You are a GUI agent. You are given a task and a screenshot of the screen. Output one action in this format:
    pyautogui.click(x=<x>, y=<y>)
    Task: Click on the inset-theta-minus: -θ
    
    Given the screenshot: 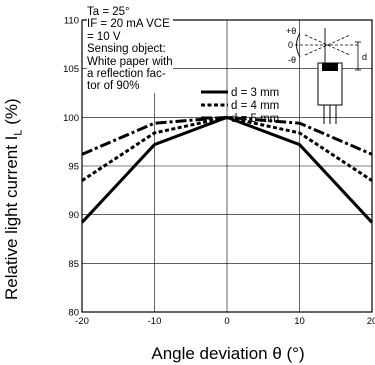 What is the action you would take?
    pyautogui.click(x=292, y=60)
    